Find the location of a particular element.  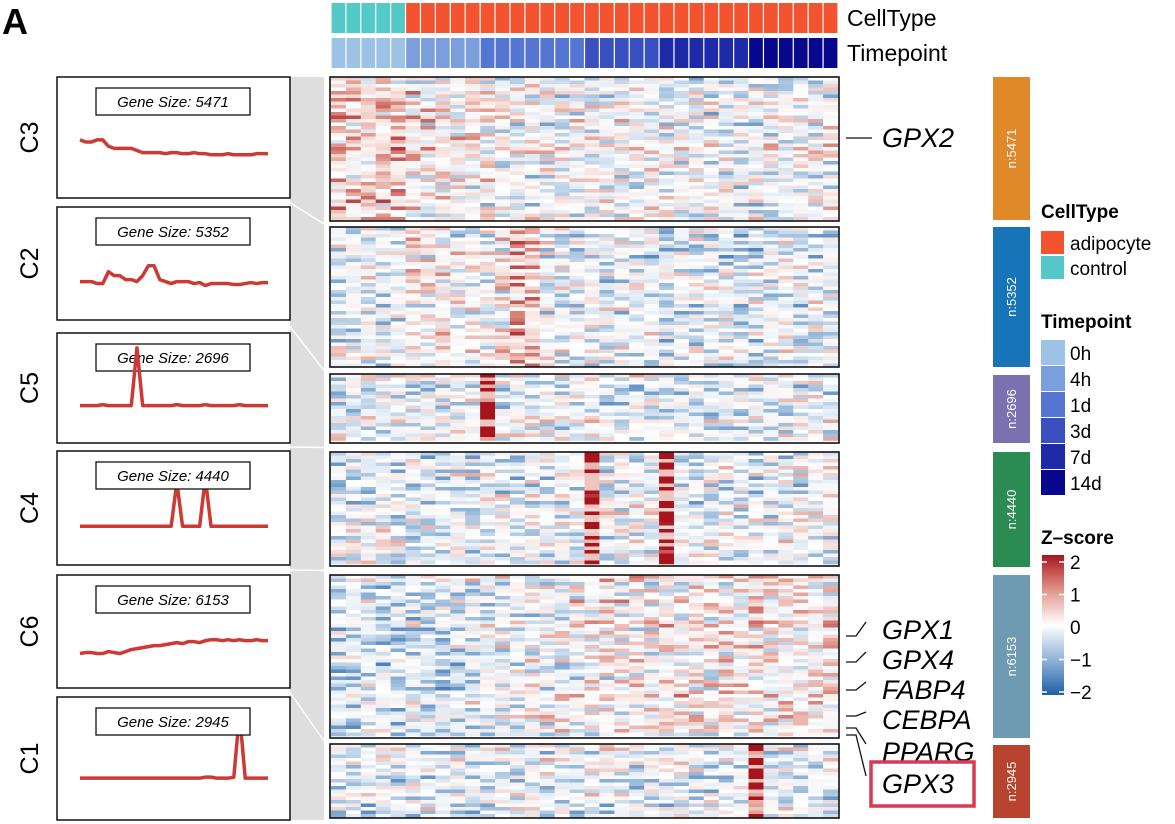

timepoint-annotation-cell is located at coordinates (517, 53).